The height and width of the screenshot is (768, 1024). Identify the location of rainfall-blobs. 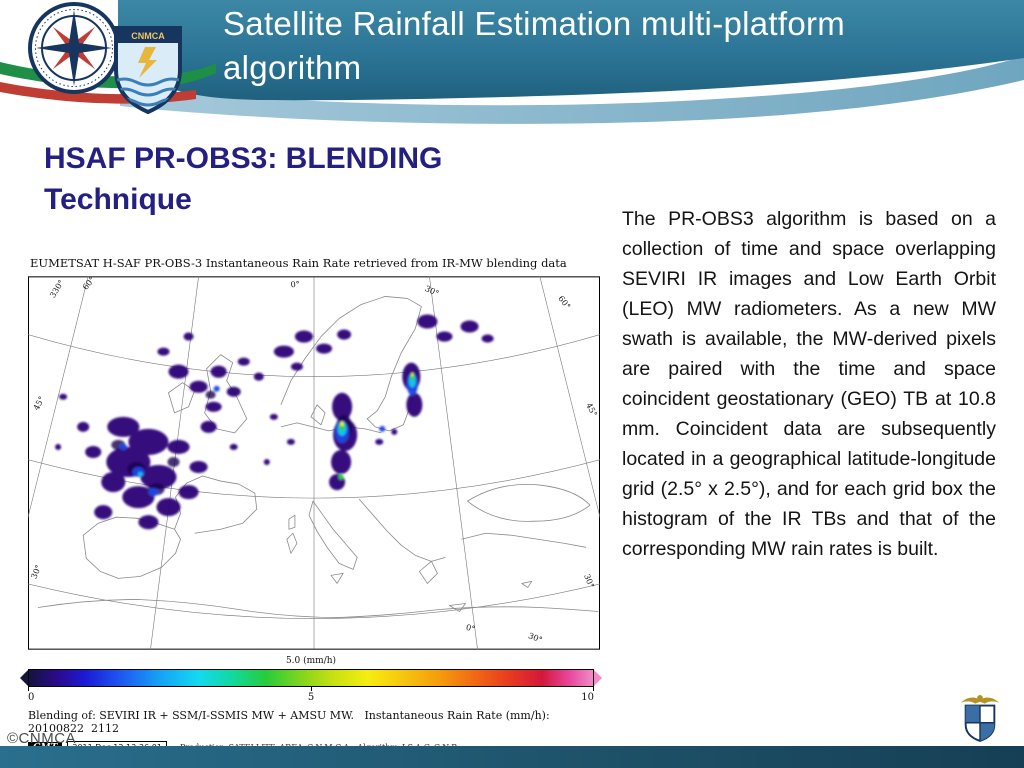
(274, 422).